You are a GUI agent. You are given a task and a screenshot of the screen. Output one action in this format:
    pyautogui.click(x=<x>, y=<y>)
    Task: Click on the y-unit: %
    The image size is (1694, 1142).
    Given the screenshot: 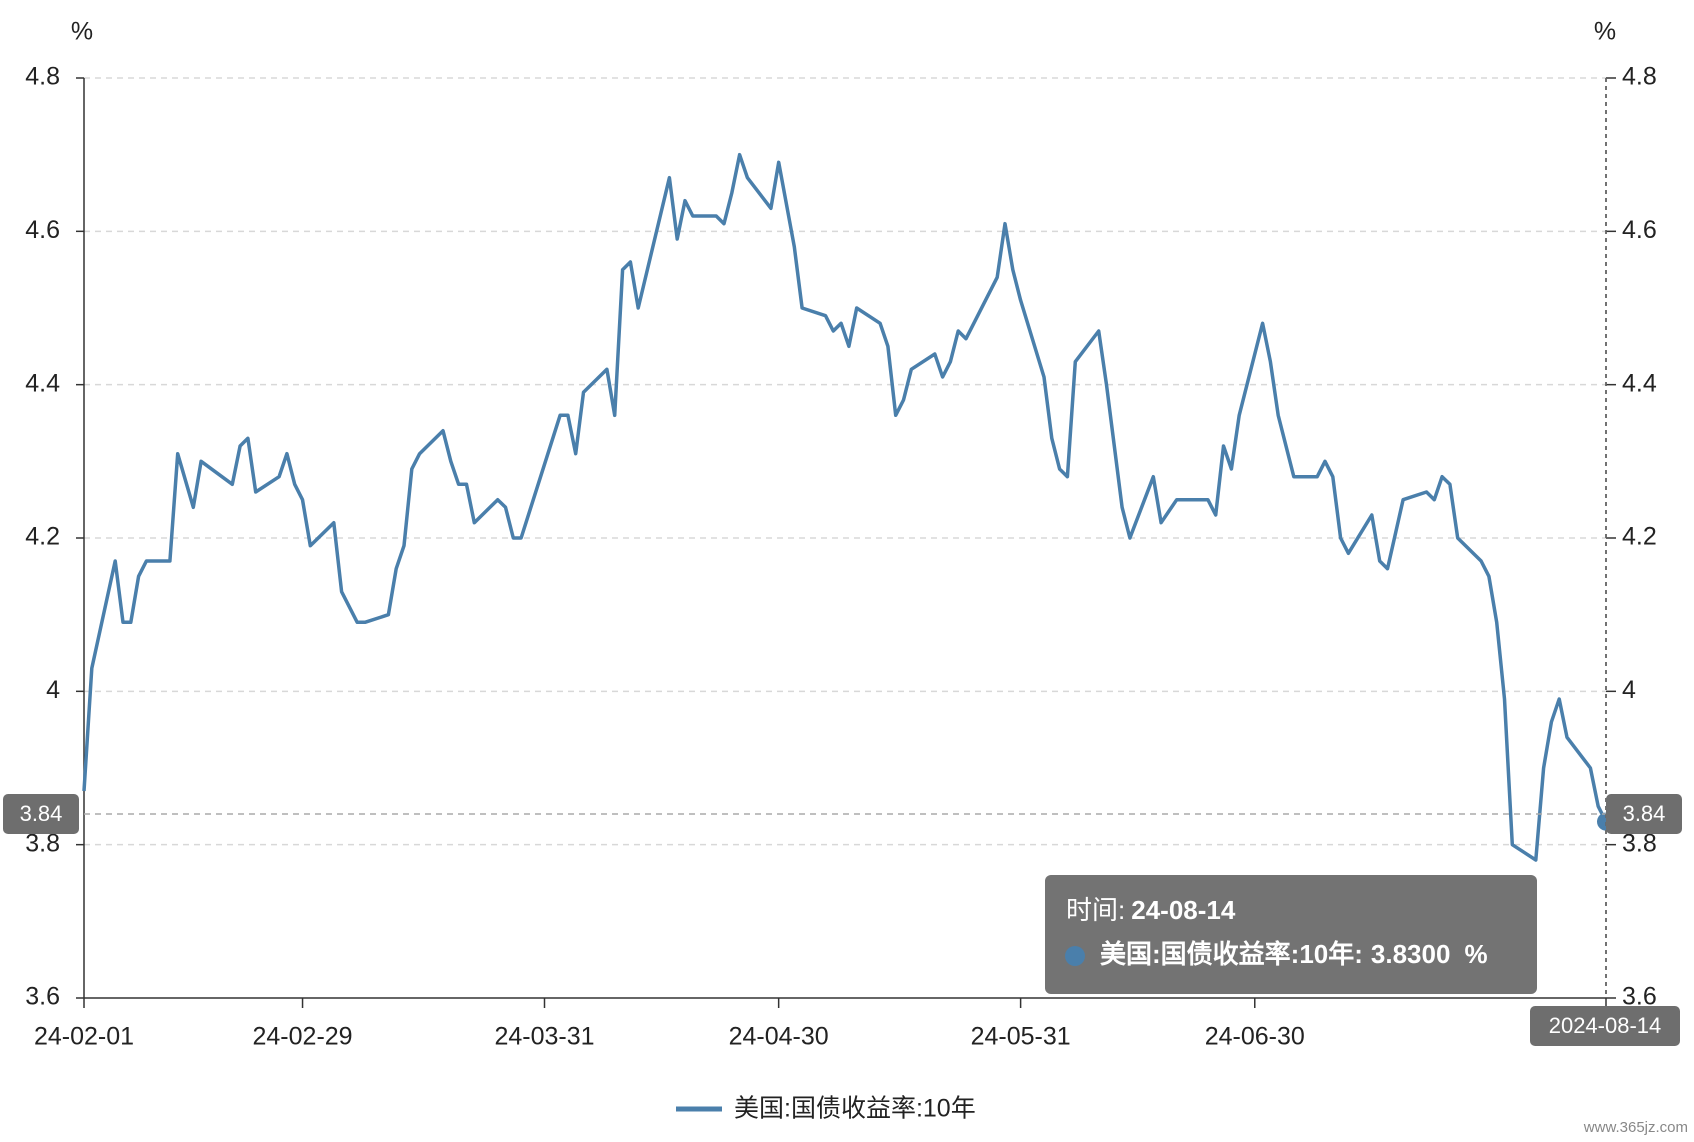 What is the action you would take?
    pyautogui.click(x=82, y=32)
    